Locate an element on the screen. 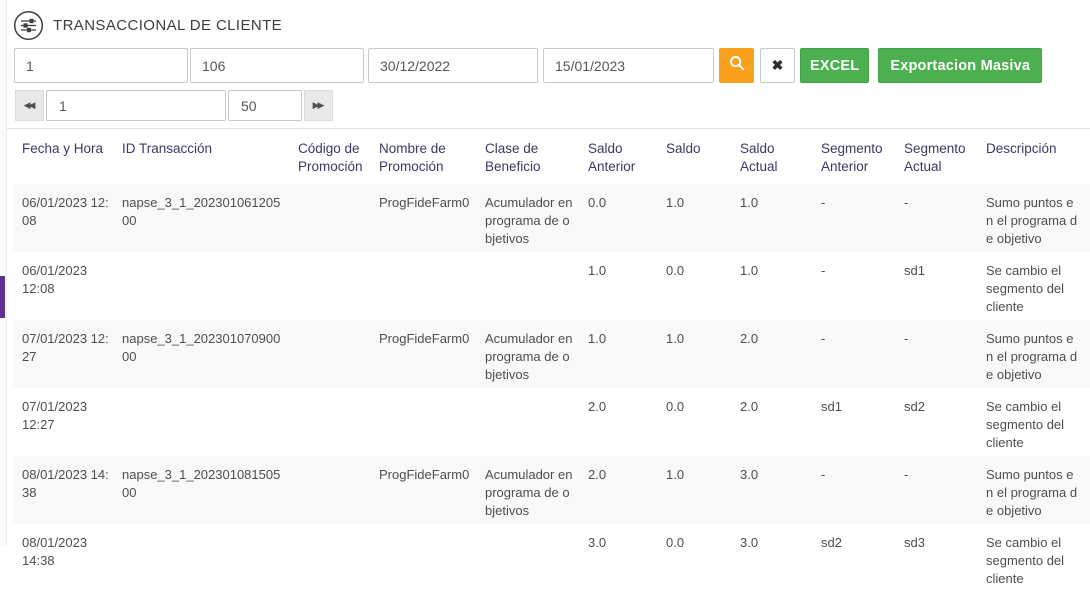 This screenshot has height=592, width=1090. program-id-input is located at coordinates (277, 65).